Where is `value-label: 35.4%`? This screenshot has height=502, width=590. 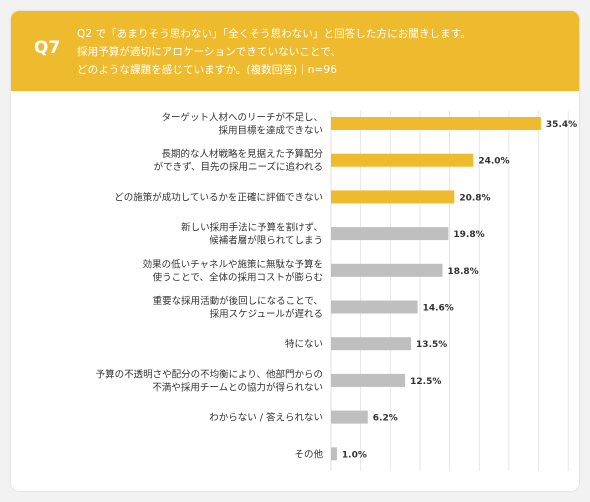
value-label: 35.4% is located at coordinates (561, 125).